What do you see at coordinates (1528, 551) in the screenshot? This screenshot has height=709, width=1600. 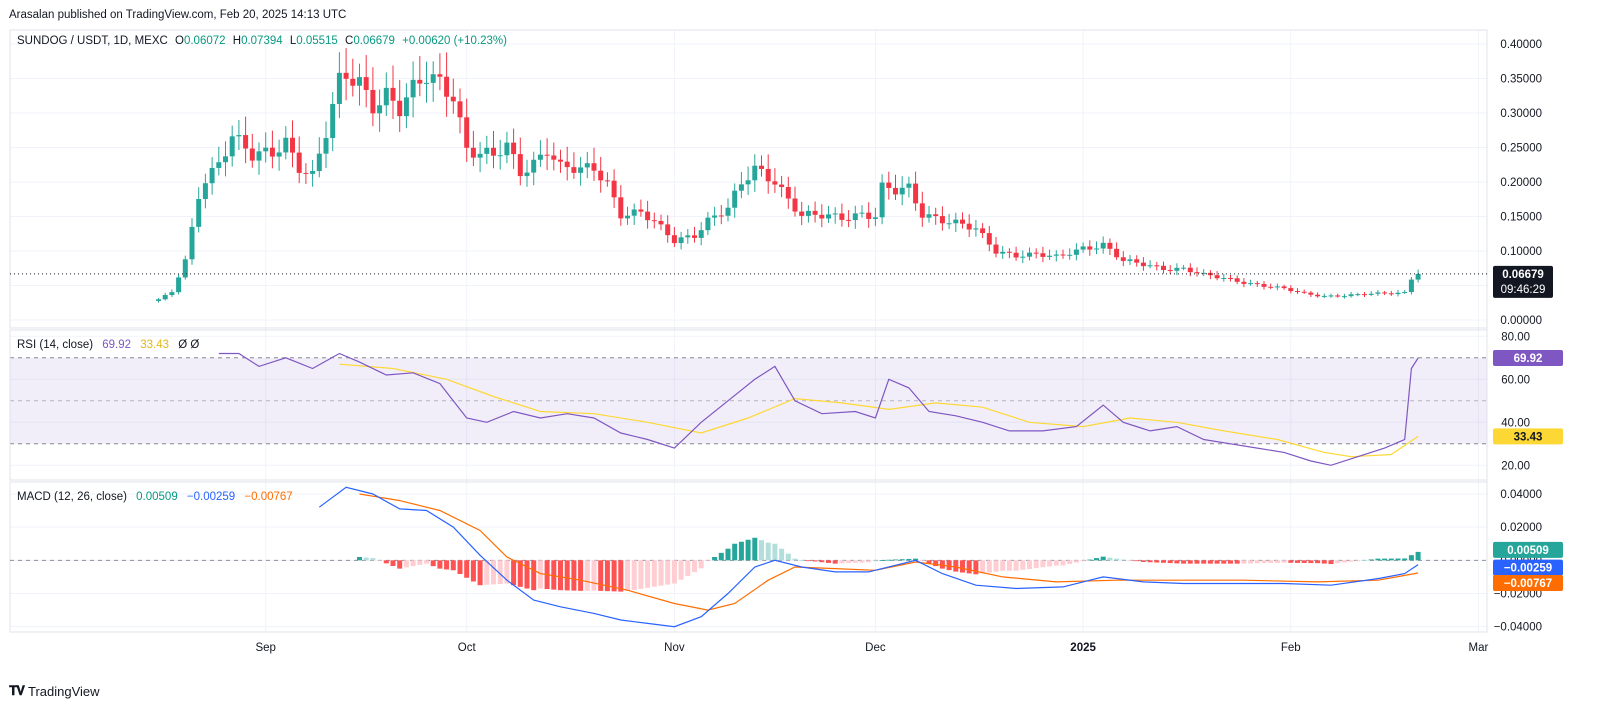 I see `macd-hist-badge: 0.00509` at bounding box center [1528, 551].